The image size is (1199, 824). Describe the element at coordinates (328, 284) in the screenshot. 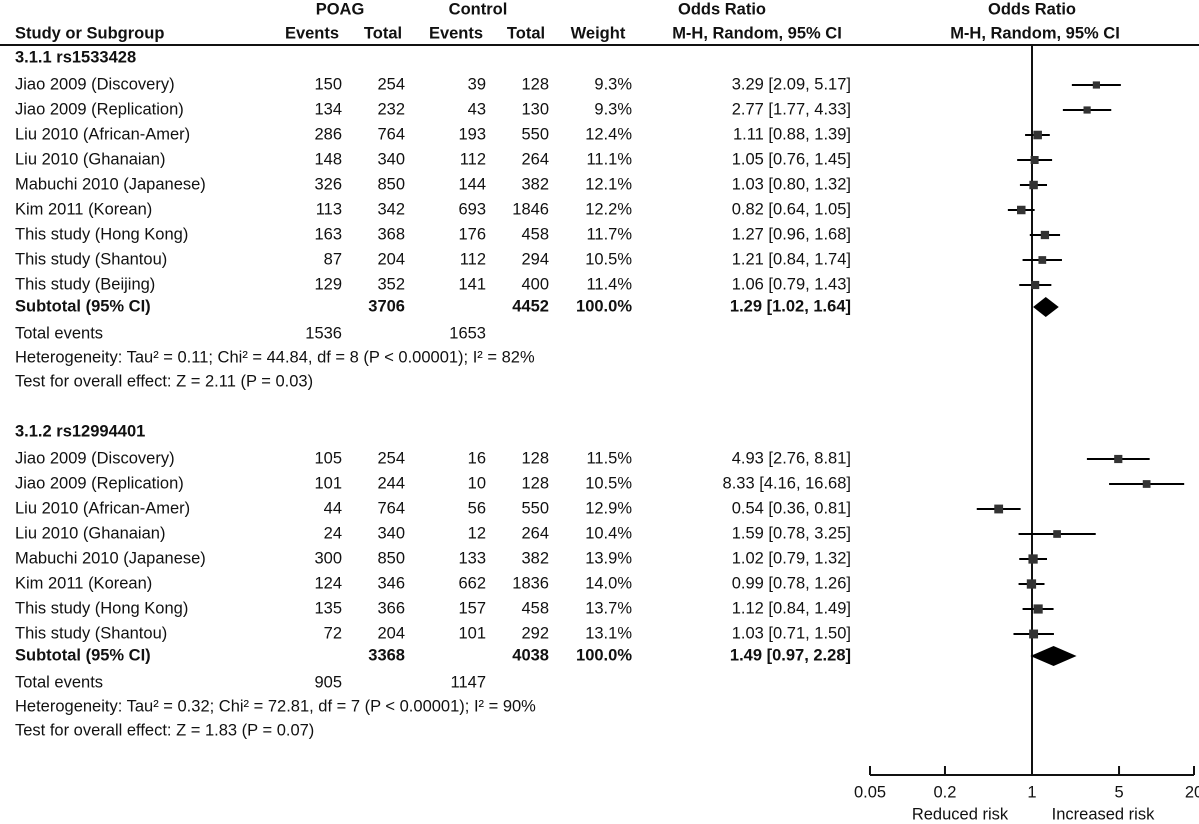

I see `poag-events: 129` at that location.